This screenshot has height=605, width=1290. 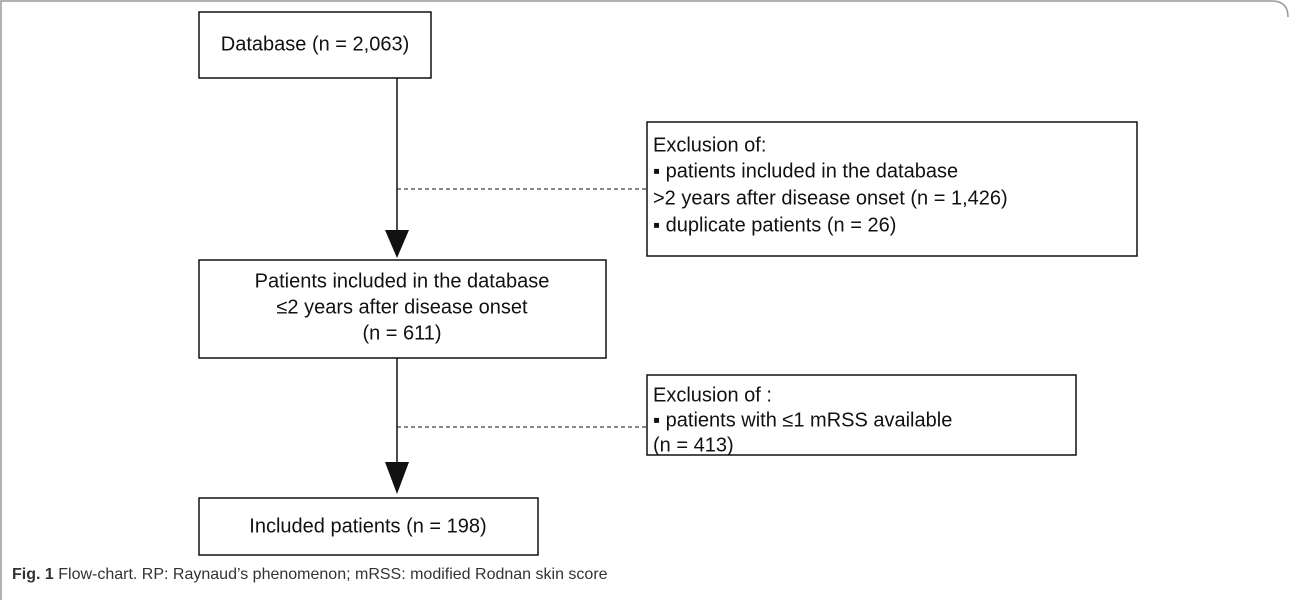 What do you see at coordinates (693, 445) in the screenshot?
I see `exclusion-text: (n = 413)` at bounding box center [693, 445].